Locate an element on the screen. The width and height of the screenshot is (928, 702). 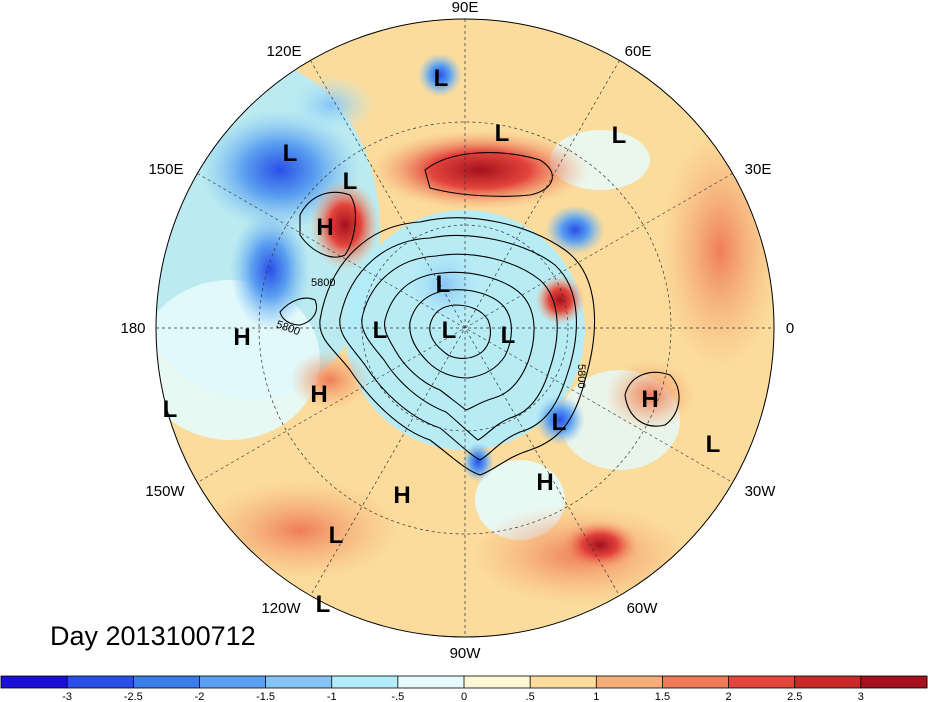
colorbar-tick-label: 2.5 is located at coordinates (794, 696).